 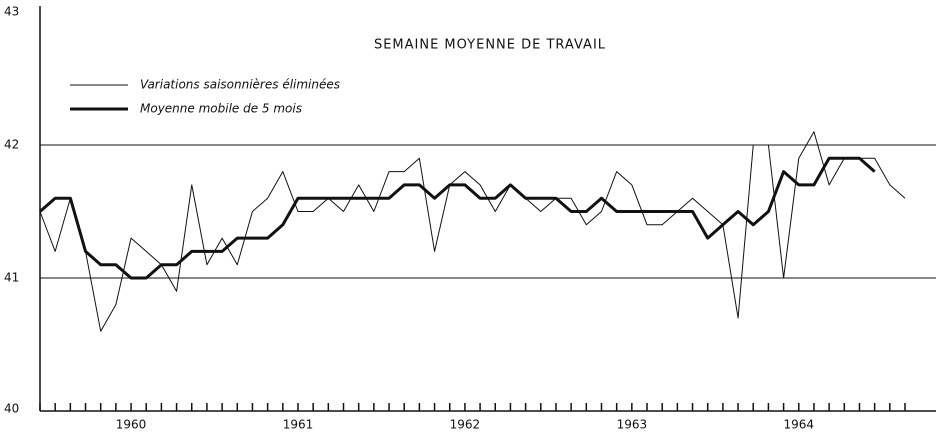 What do you see at coordinates (298, 425) in the screenshot?
I see `x-tick-label: 1961` at bounding box center [298, 425].